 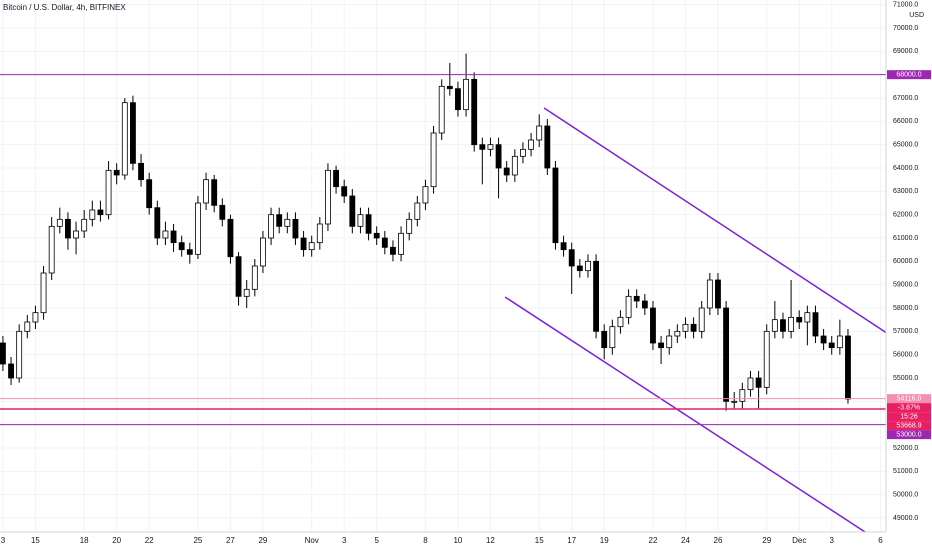 What do you see at coordinates (376, 540) in the screenshot?
I see `x-tick-label: 5` at bounding box center [376, 540].